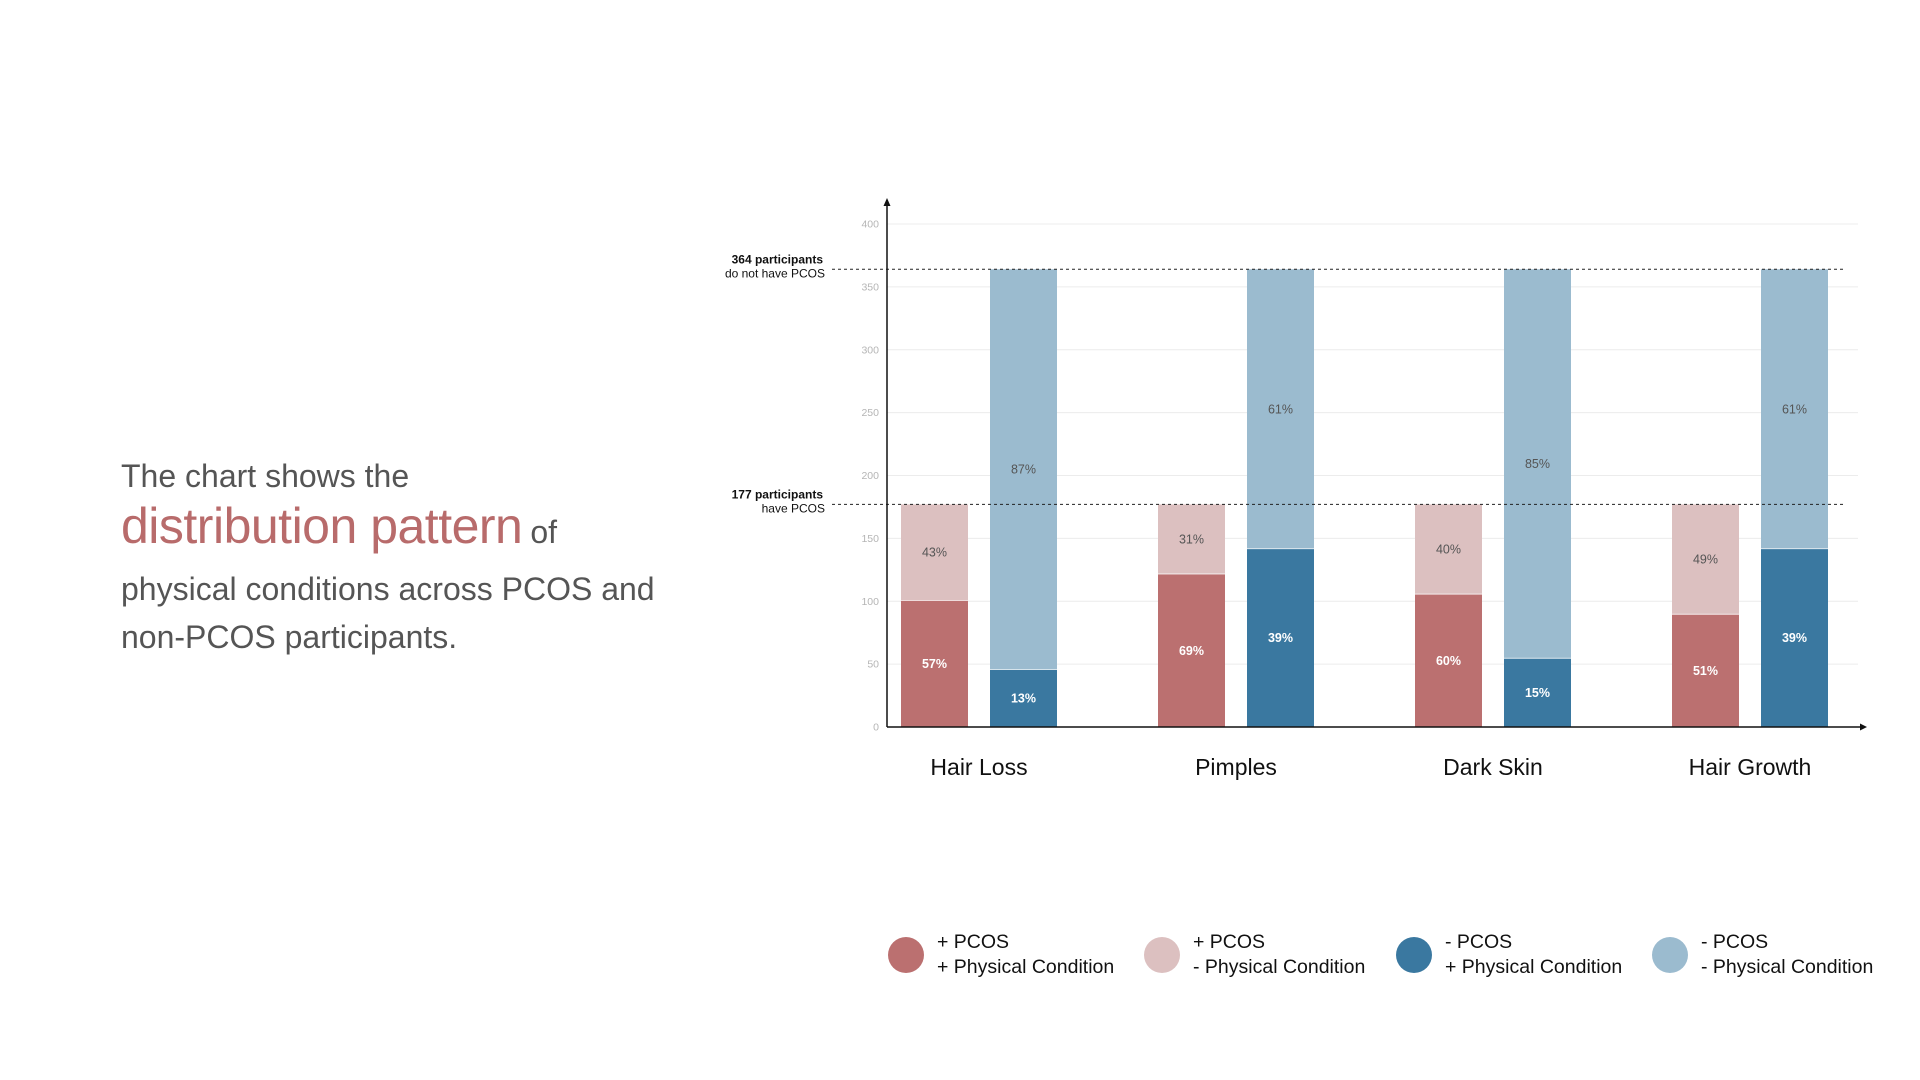 This screenshot has height=1080, width=1920. I want to click on data-label: 60%, so click(1448, 661).